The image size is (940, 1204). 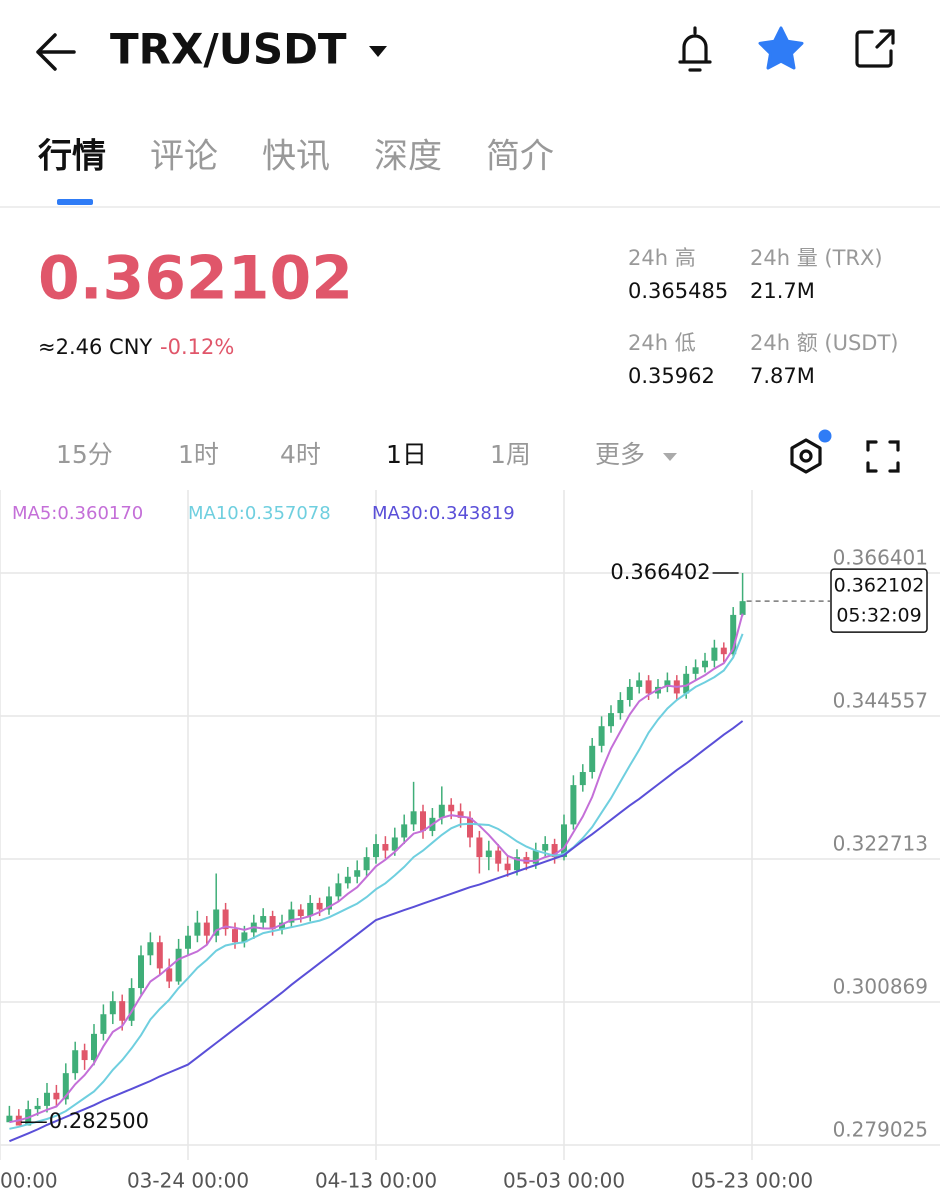 I want to click on tab: 简介, so click(x=520, y=157).